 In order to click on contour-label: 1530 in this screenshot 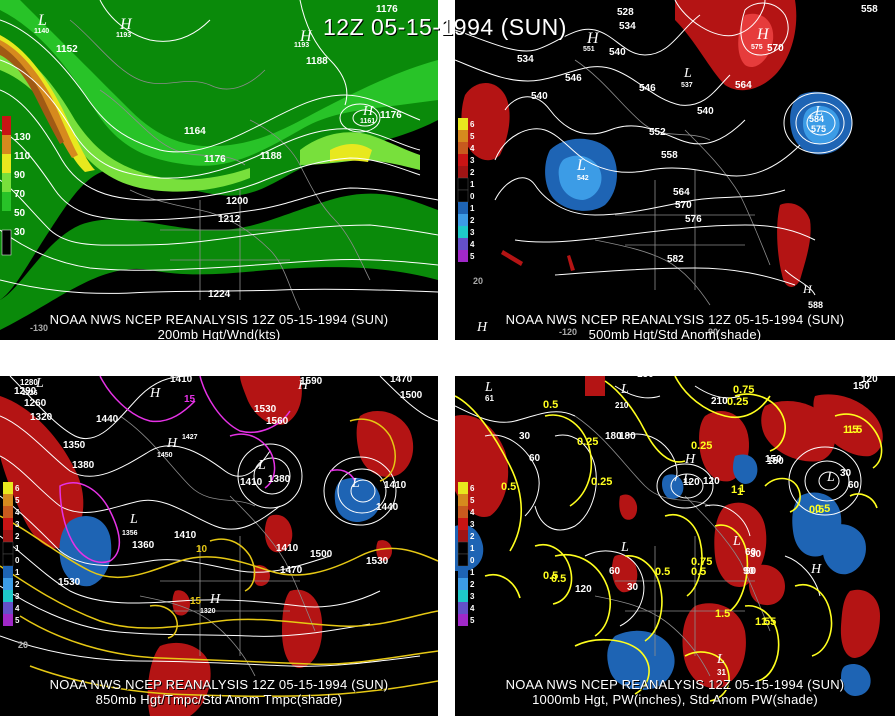, I will do `click(69, 582)`.